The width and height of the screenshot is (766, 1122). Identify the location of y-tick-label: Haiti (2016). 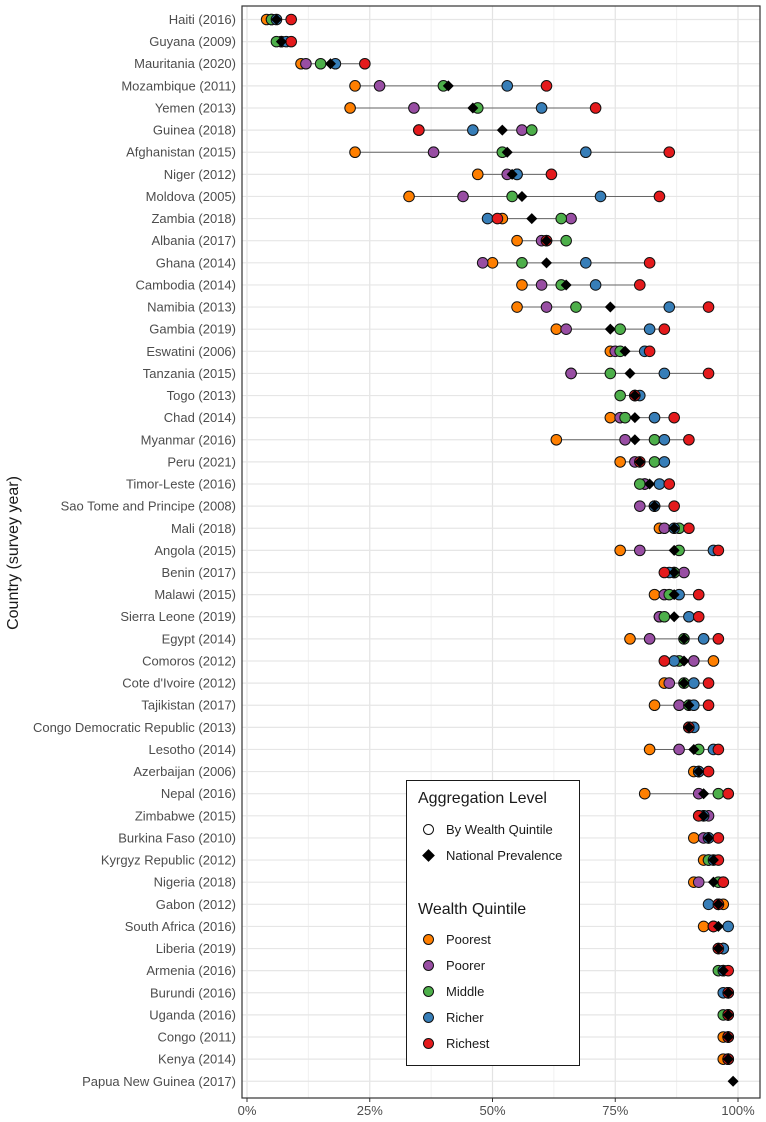
(202, 19).